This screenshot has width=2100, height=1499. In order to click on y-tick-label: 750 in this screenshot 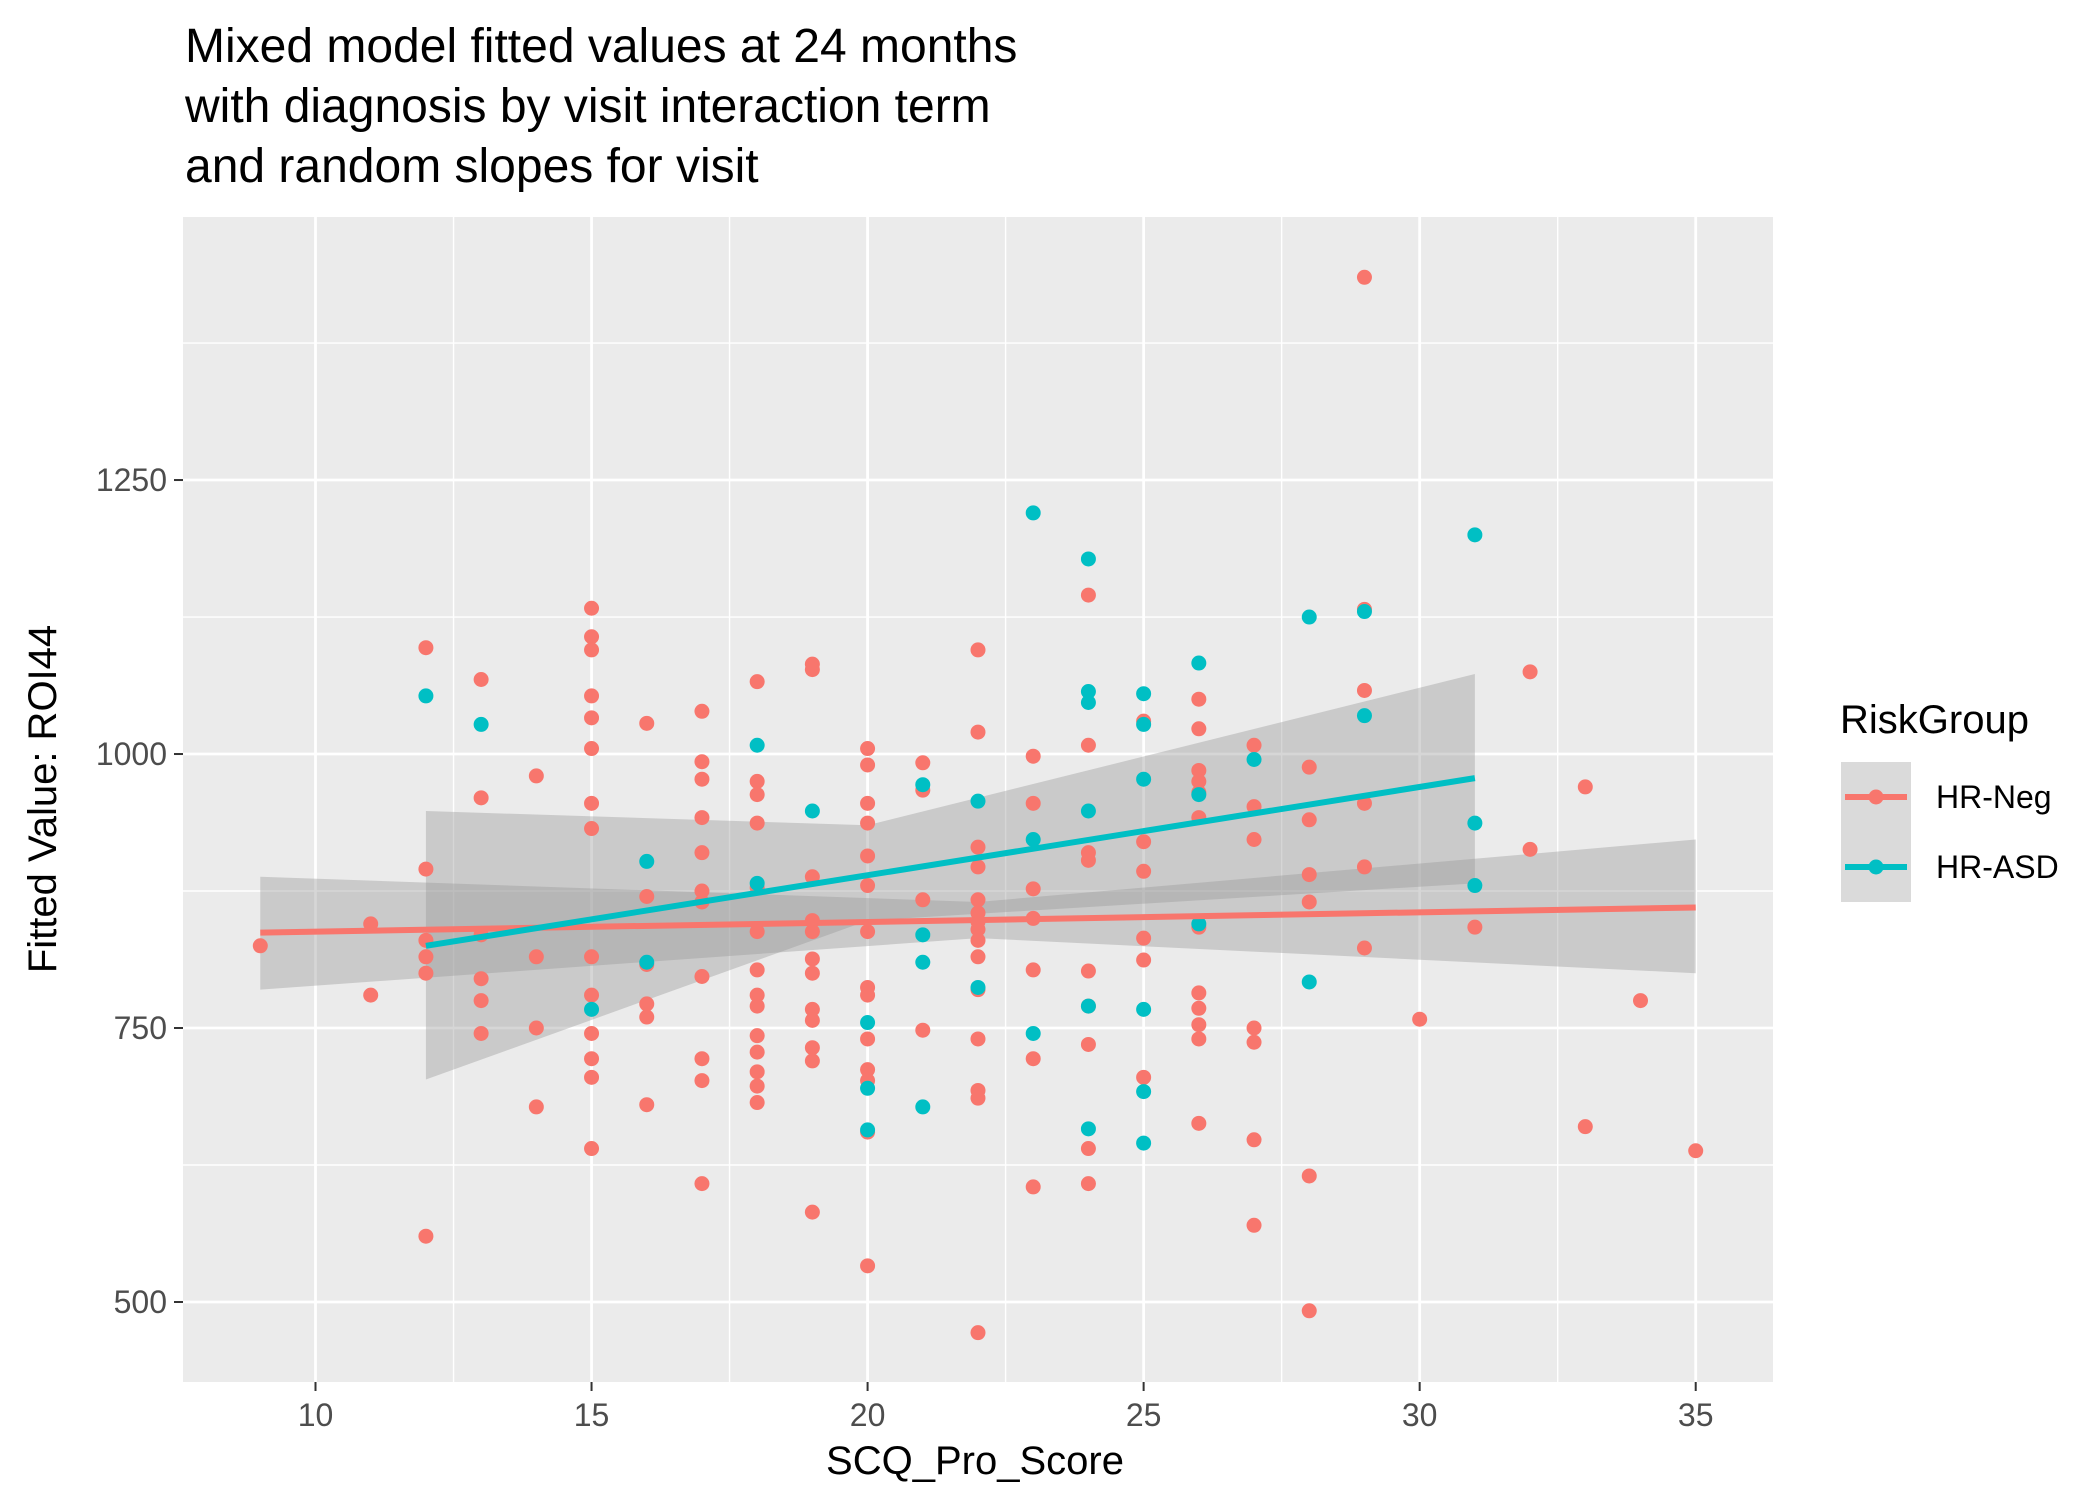, I will do `click(140, 1028)`.